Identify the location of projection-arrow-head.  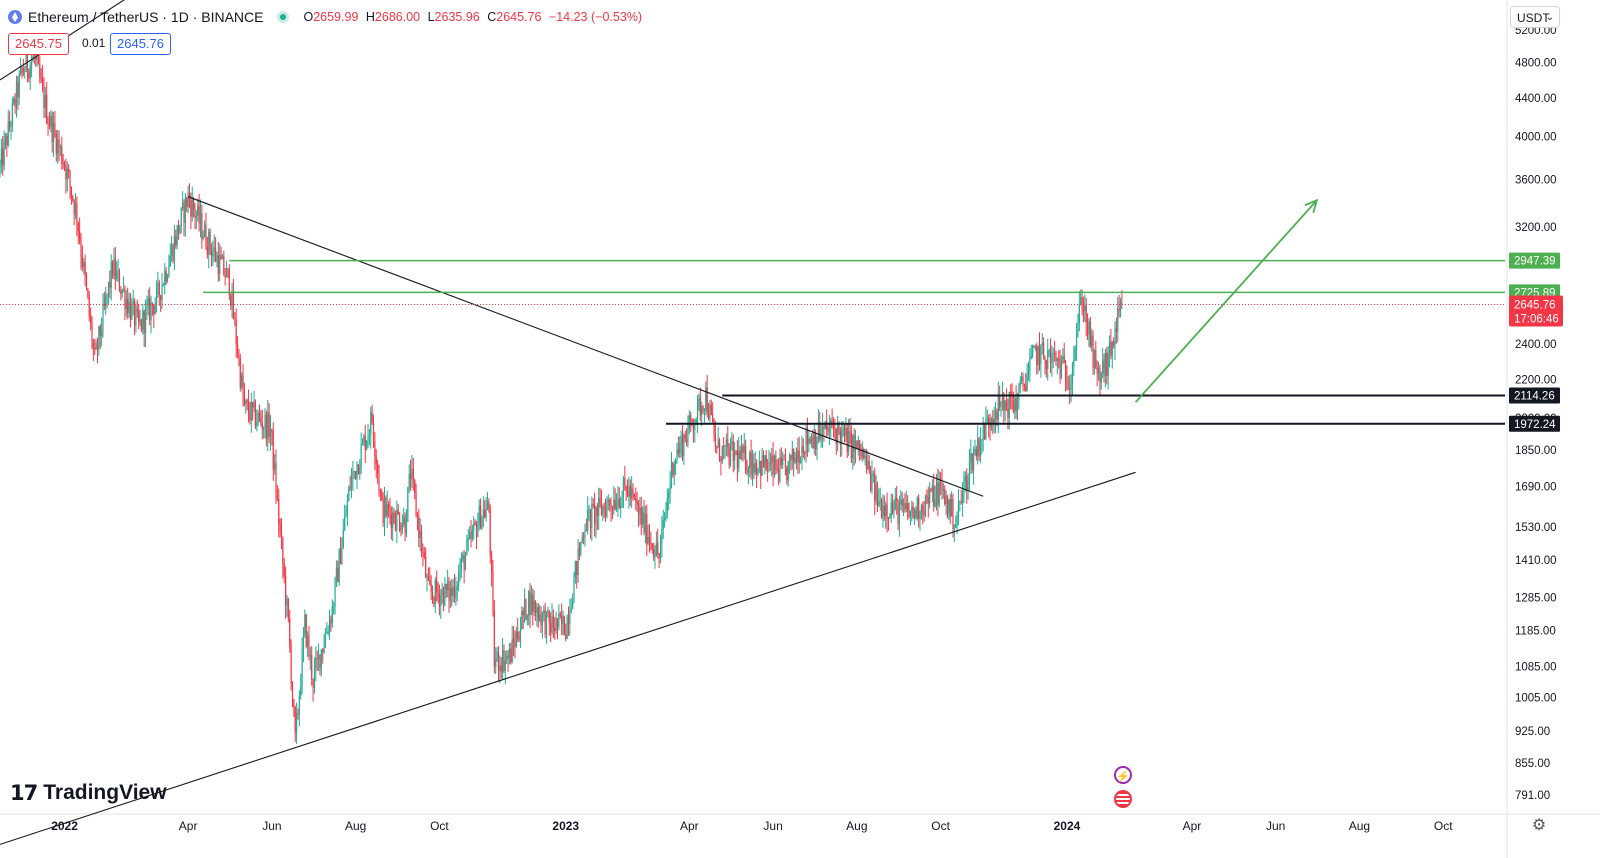
(1311, 205).